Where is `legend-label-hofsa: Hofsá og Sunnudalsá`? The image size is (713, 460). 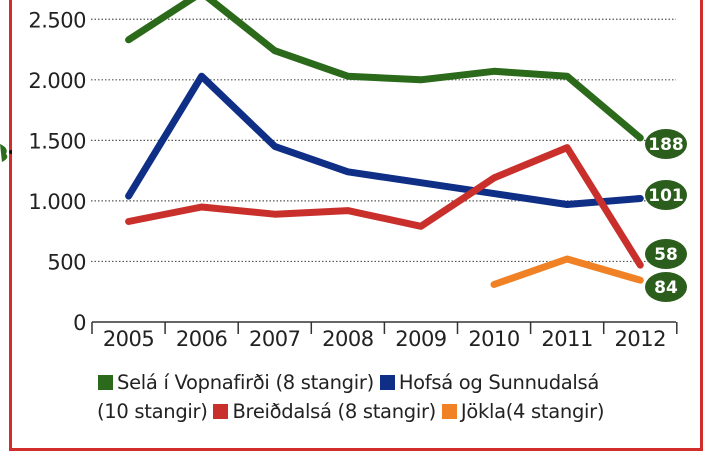
legend-label-hofsa: Hofsá og Sunnudalsá is located at coordinates (499, 382).